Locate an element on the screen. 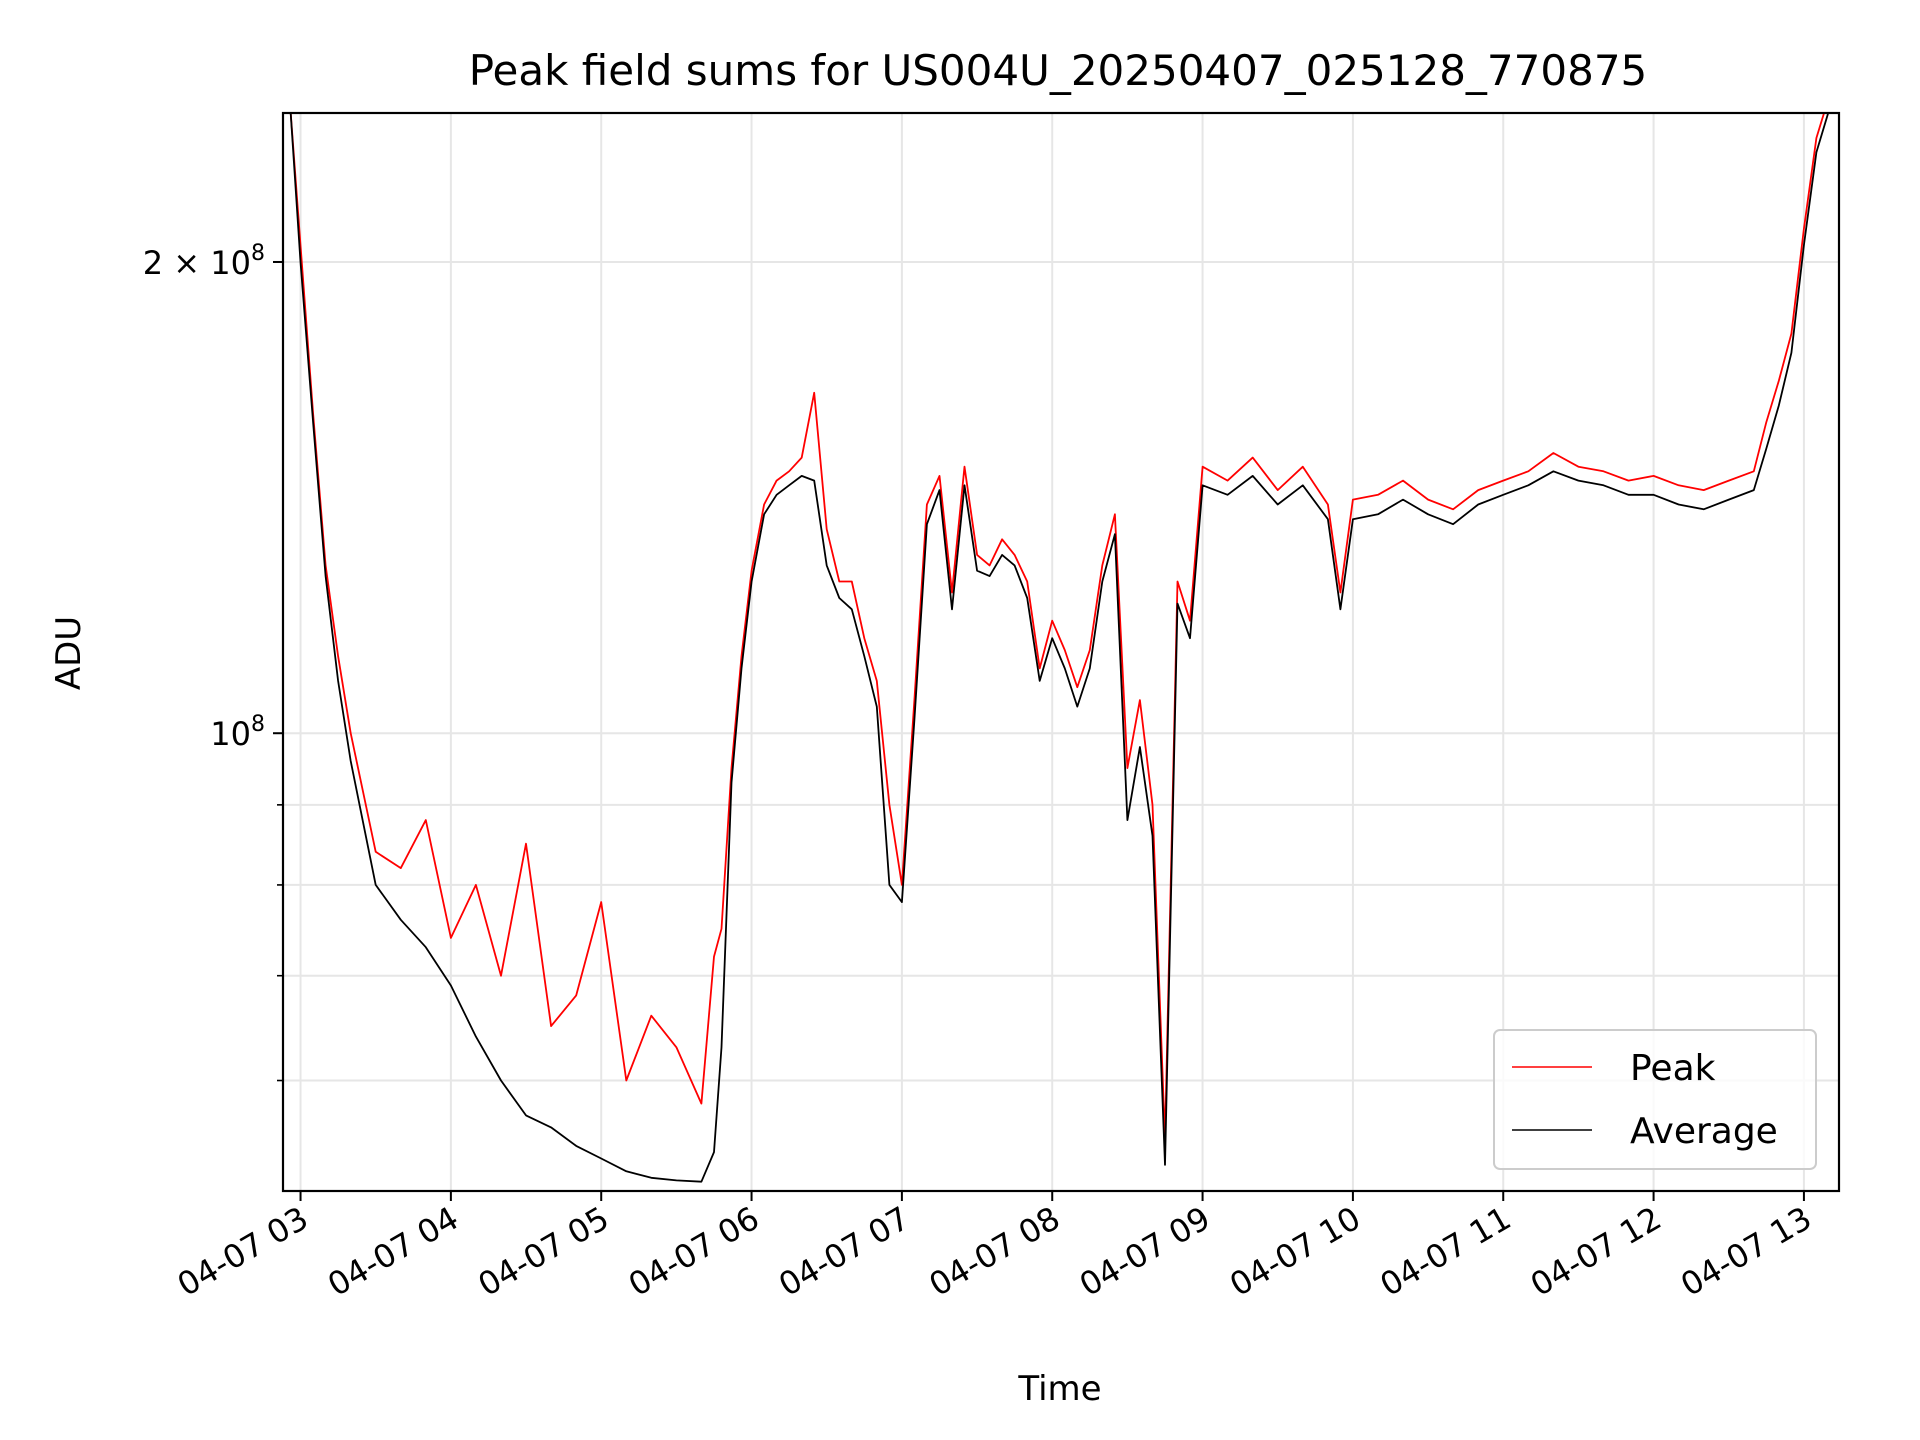  y-tick-label: 108 is located at coordinates (237, 732).